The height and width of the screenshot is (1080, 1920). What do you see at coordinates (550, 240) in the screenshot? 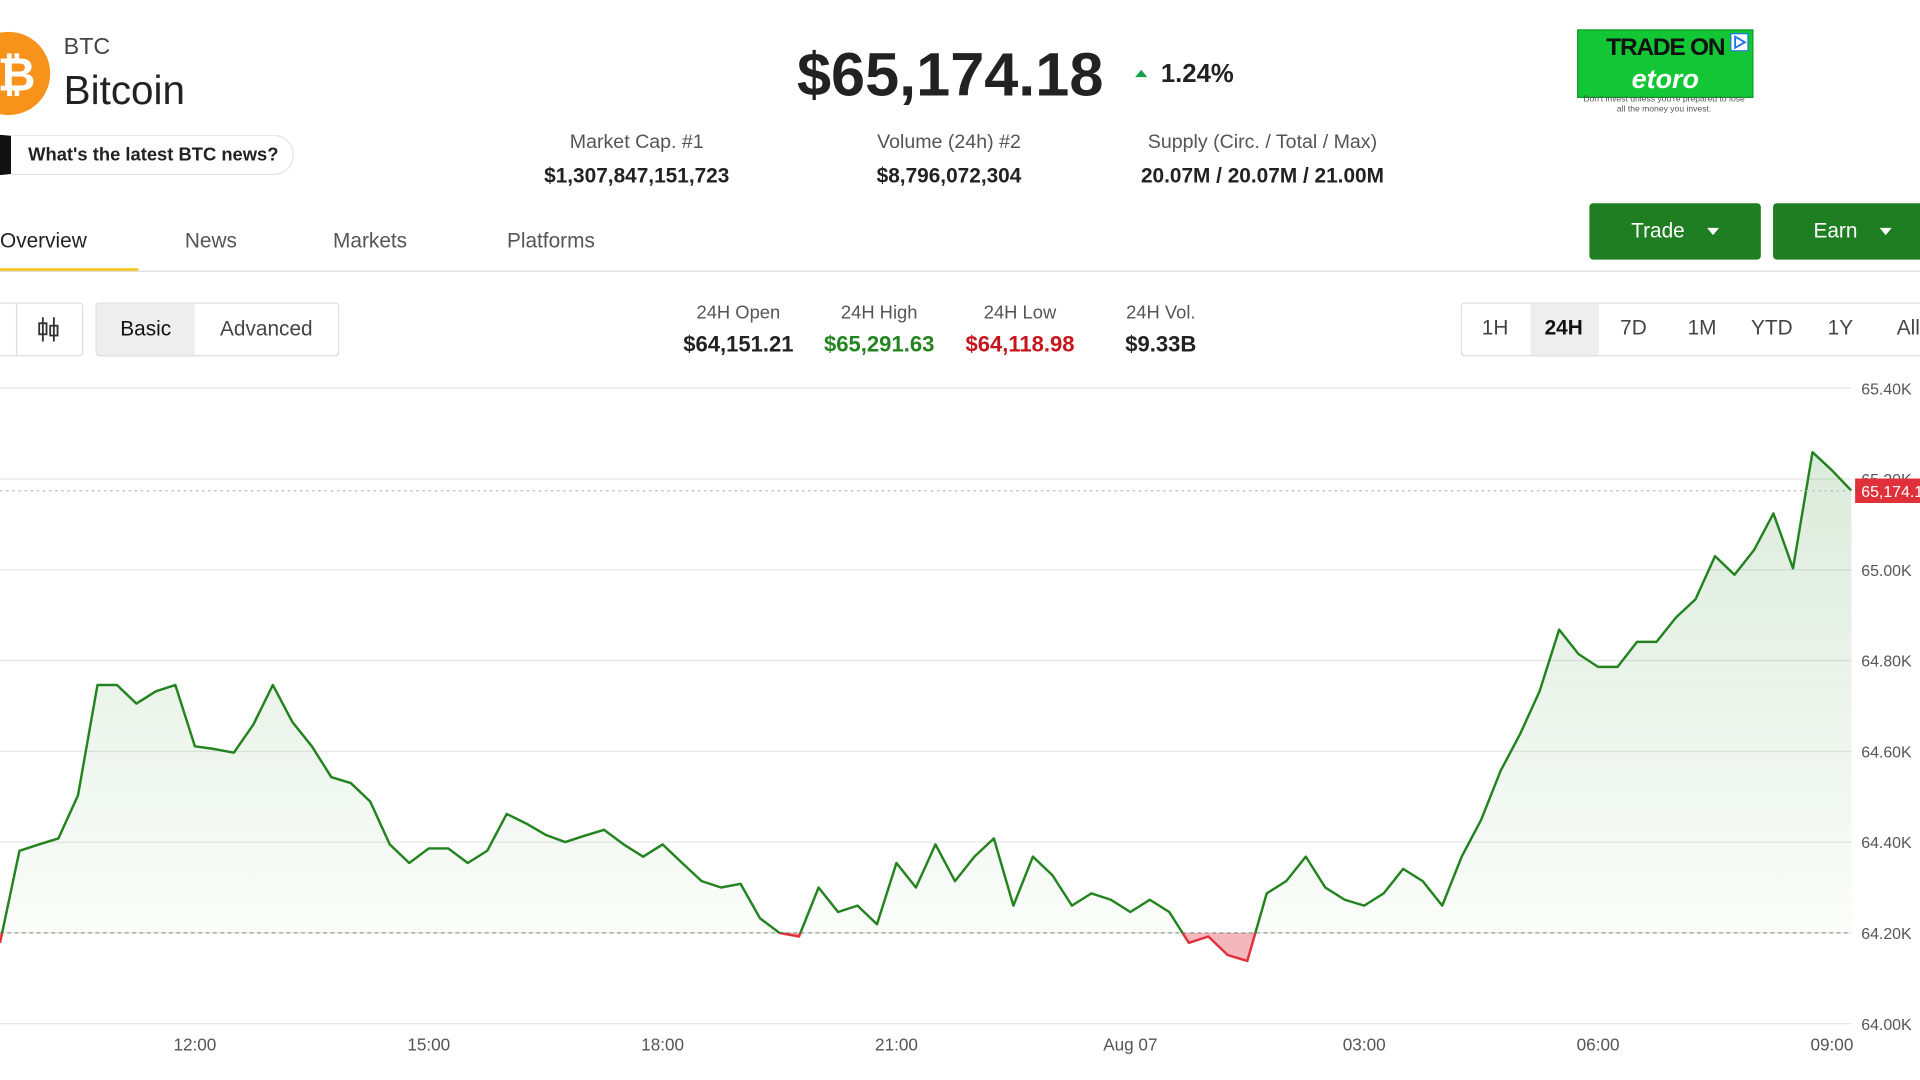
I see `tab: Platforms` at bounding box center [550, 240].